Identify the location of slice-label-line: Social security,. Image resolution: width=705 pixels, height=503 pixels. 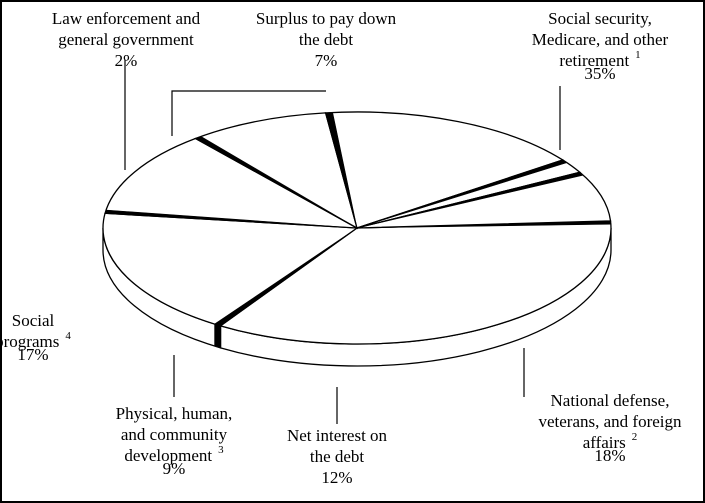
(600, 18).